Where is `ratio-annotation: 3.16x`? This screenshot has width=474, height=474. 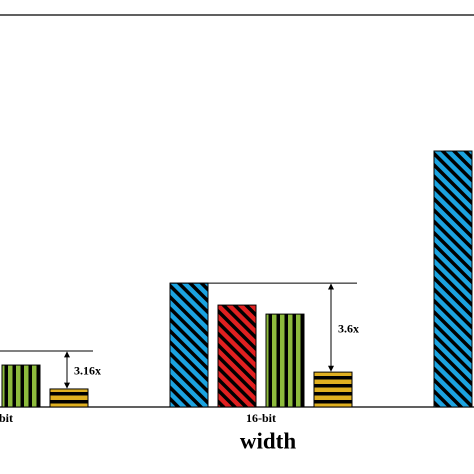
ratio-annotation: 3.16x is located at coordinates (87, 371).